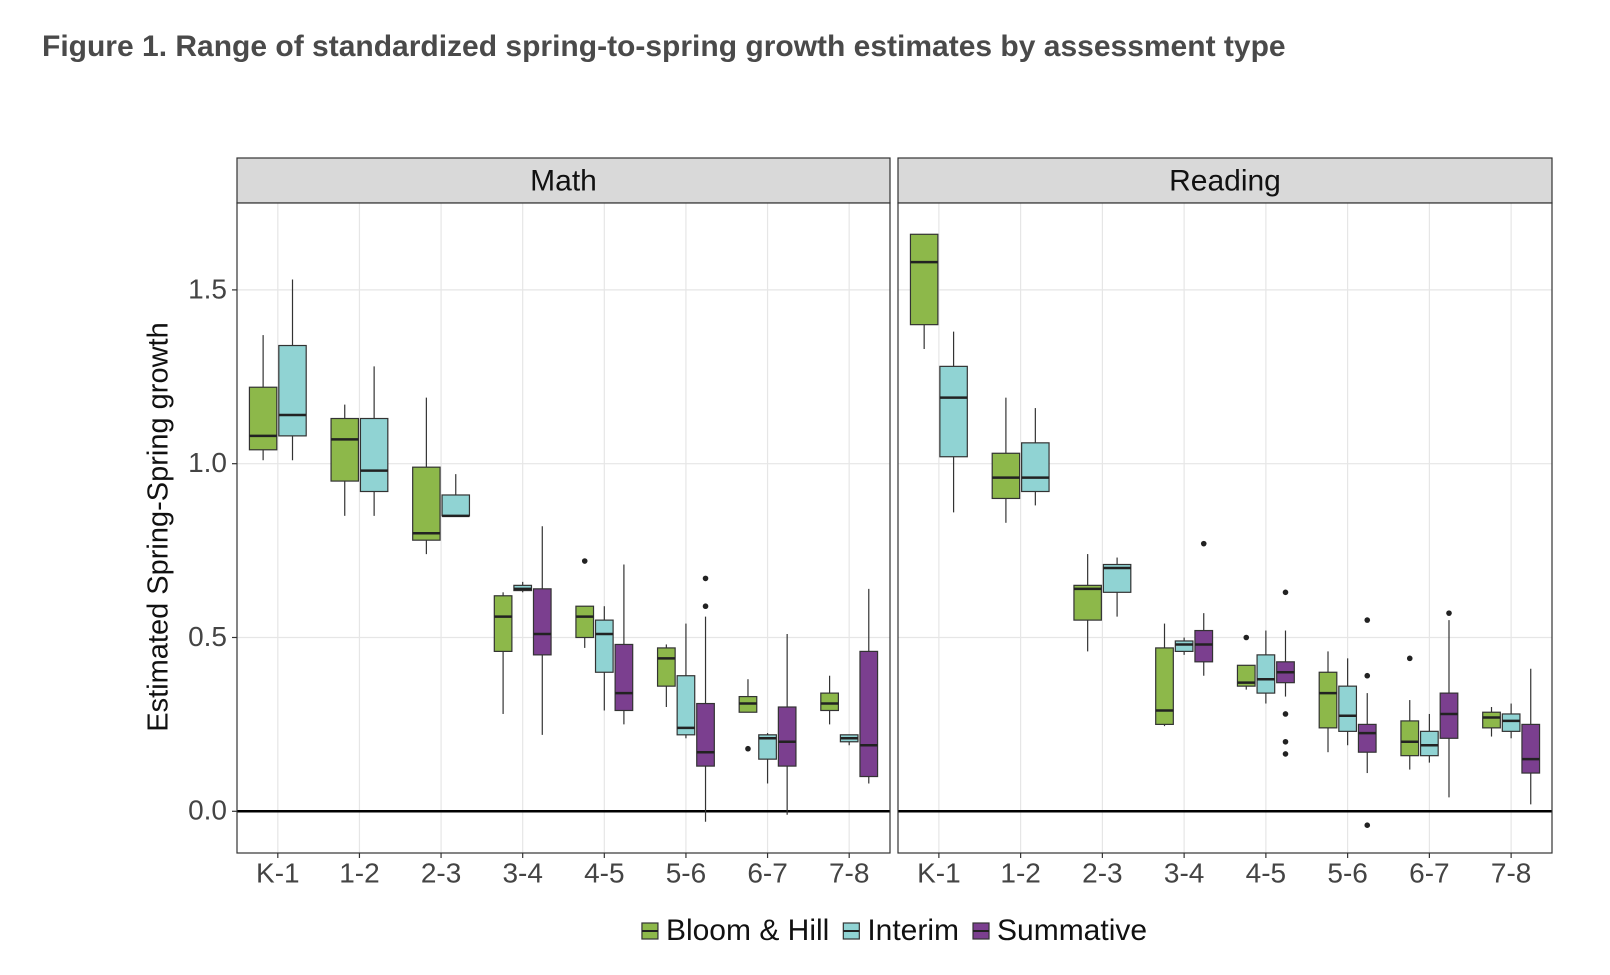  Describe the element at coordinates (913, 930) in the screenshot. I see `legend-label: Interim` at that location.